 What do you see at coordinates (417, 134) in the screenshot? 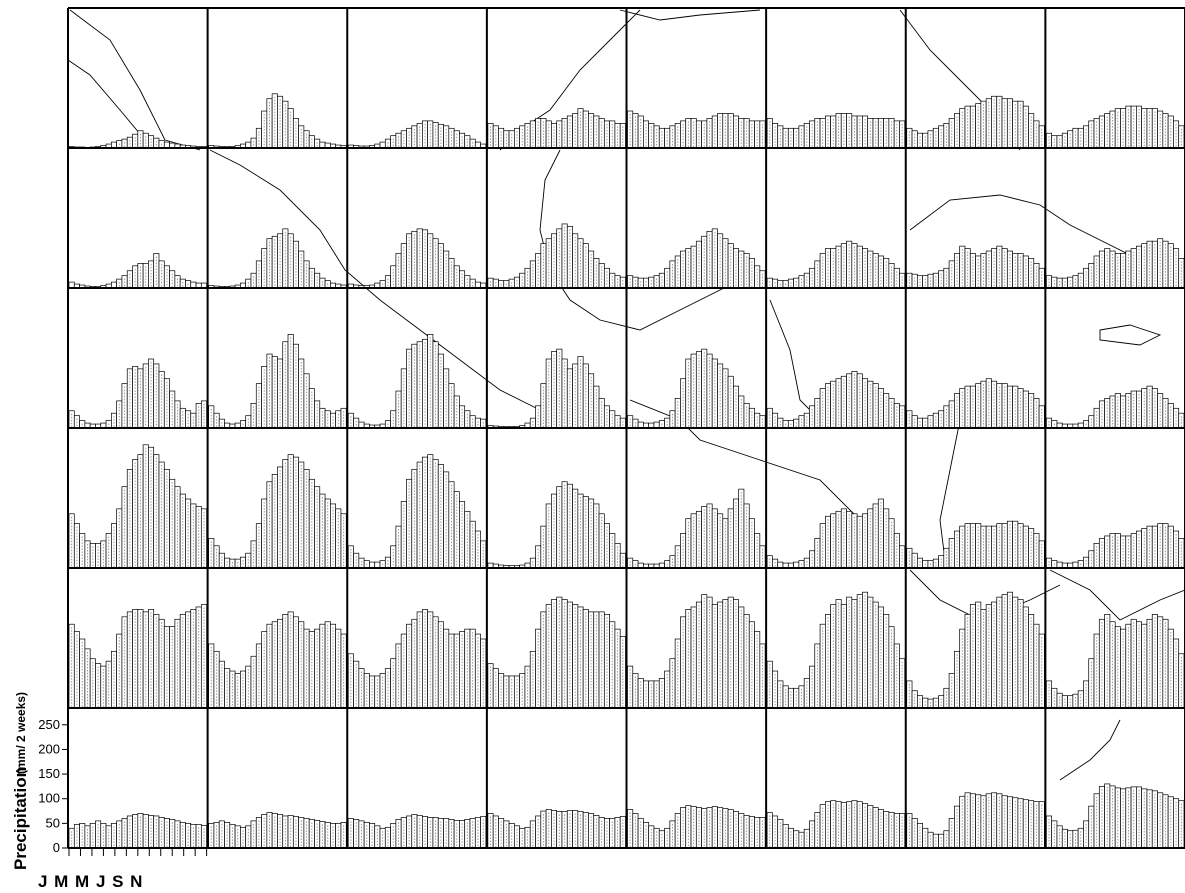
I see `panel-r1-c3` at bounding box center [417, 134].